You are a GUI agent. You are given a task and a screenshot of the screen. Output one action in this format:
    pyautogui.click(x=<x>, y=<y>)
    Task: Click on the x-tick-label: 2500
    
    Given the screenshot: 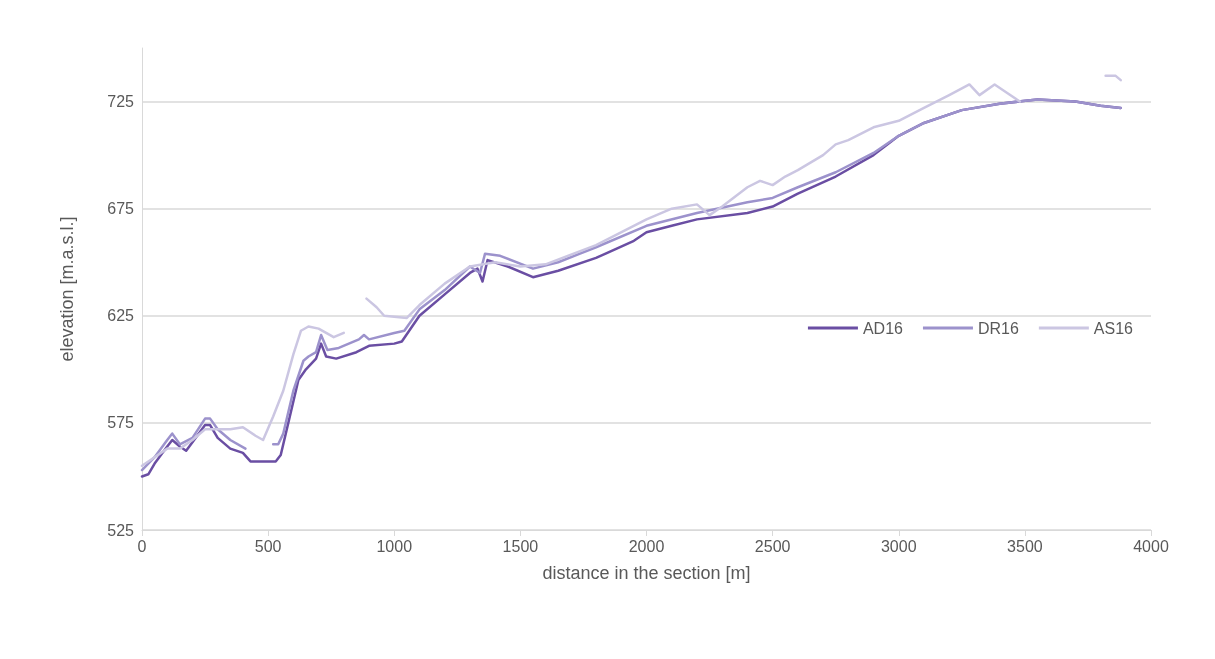 What is the action you would take?
    pyautogui.click(x=772, y=546)
    